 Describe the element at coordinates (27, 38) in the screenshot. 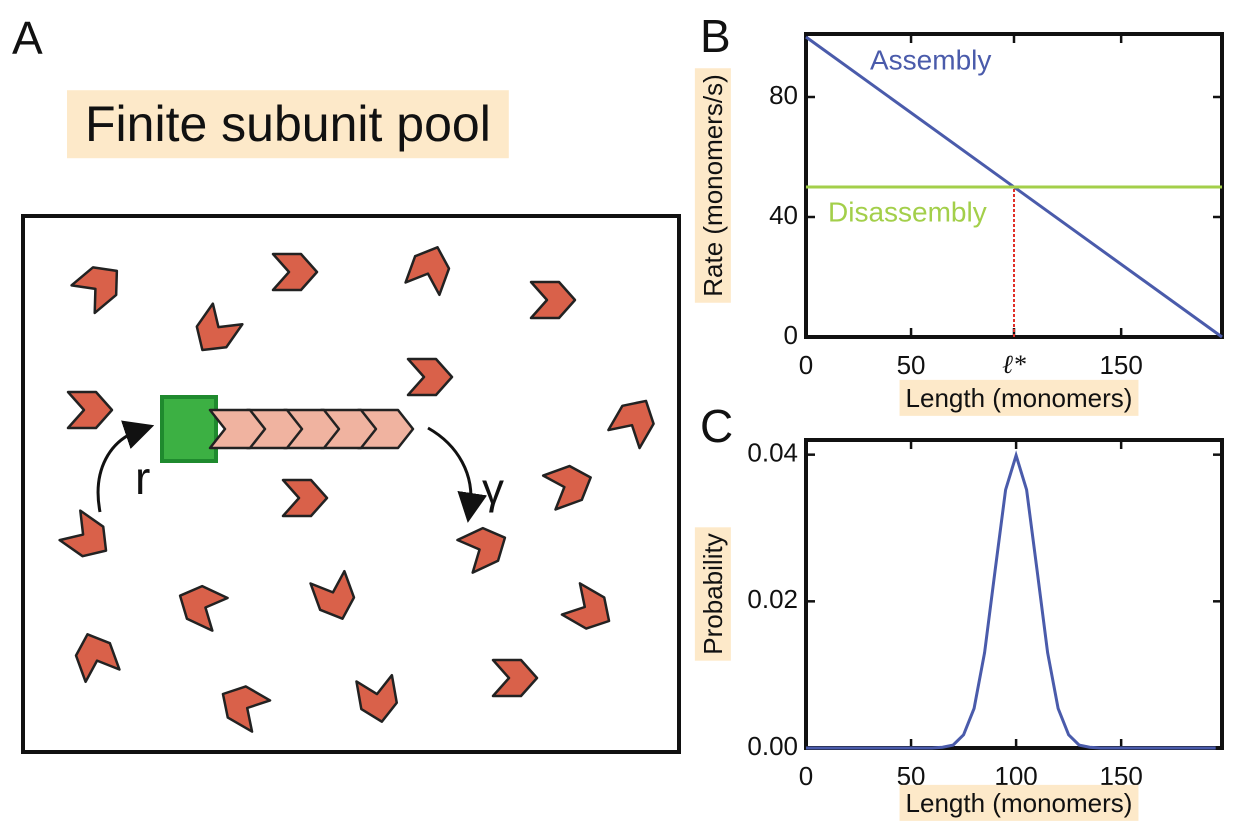

I see `panel-label: A` at that location.